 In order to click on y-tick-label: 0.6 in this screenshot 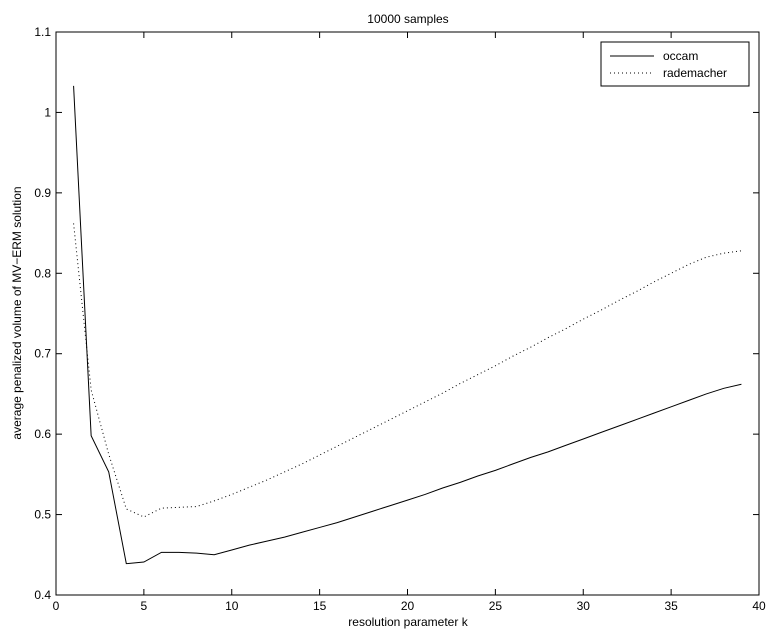, I will do `click(42, 434)`.